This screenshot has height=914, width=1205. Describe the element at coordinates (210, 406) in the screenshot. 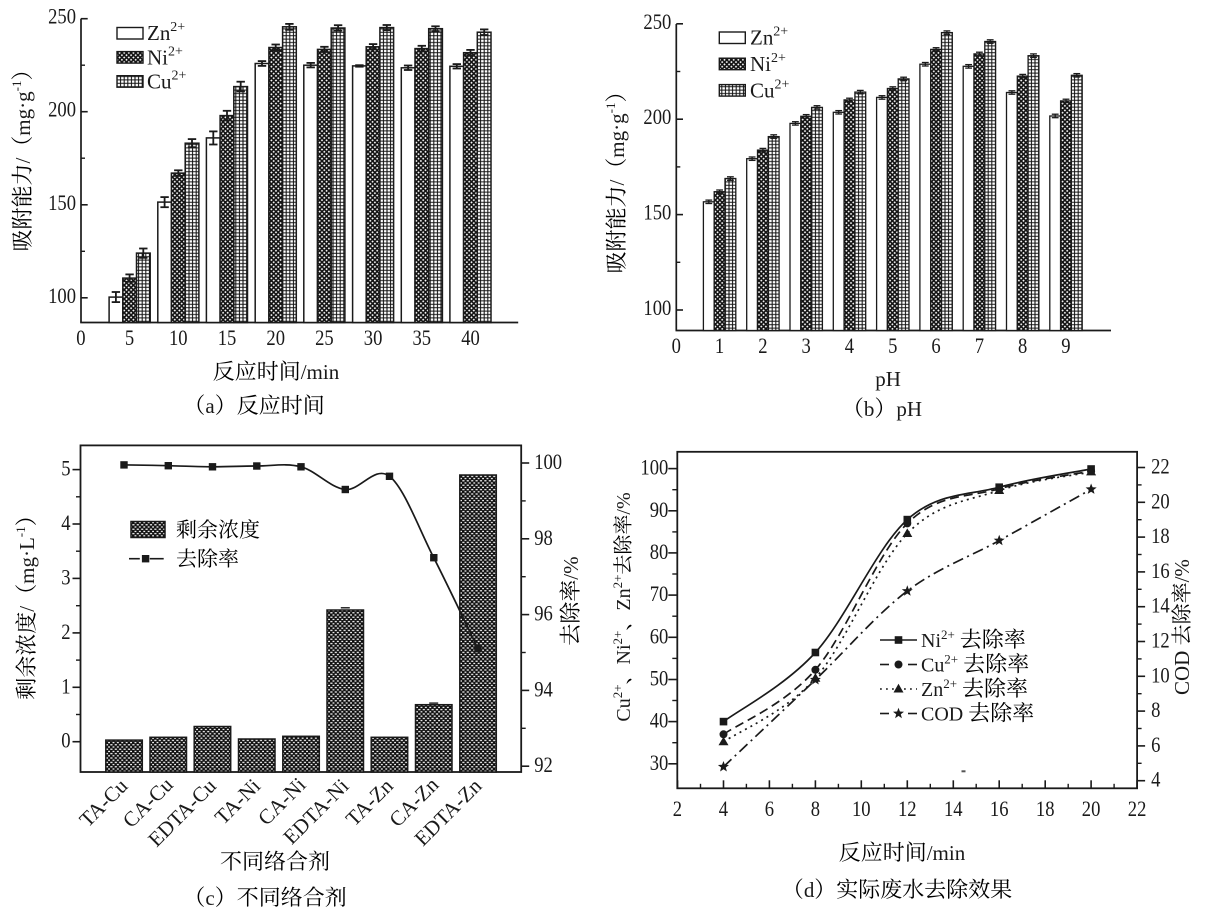

I see `svg-text: a` at that location.